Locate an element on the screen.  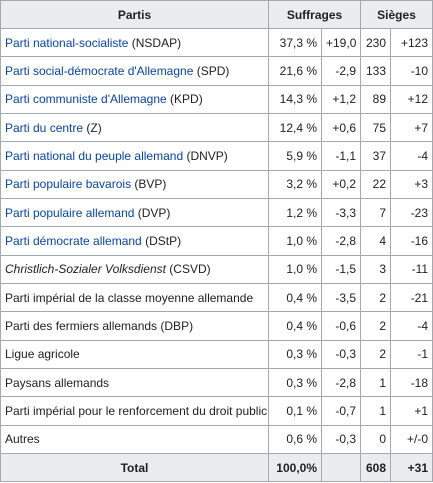
party-cell: Parti communiste d'Allemagne (KPD) is located at coordinates (134, 99).